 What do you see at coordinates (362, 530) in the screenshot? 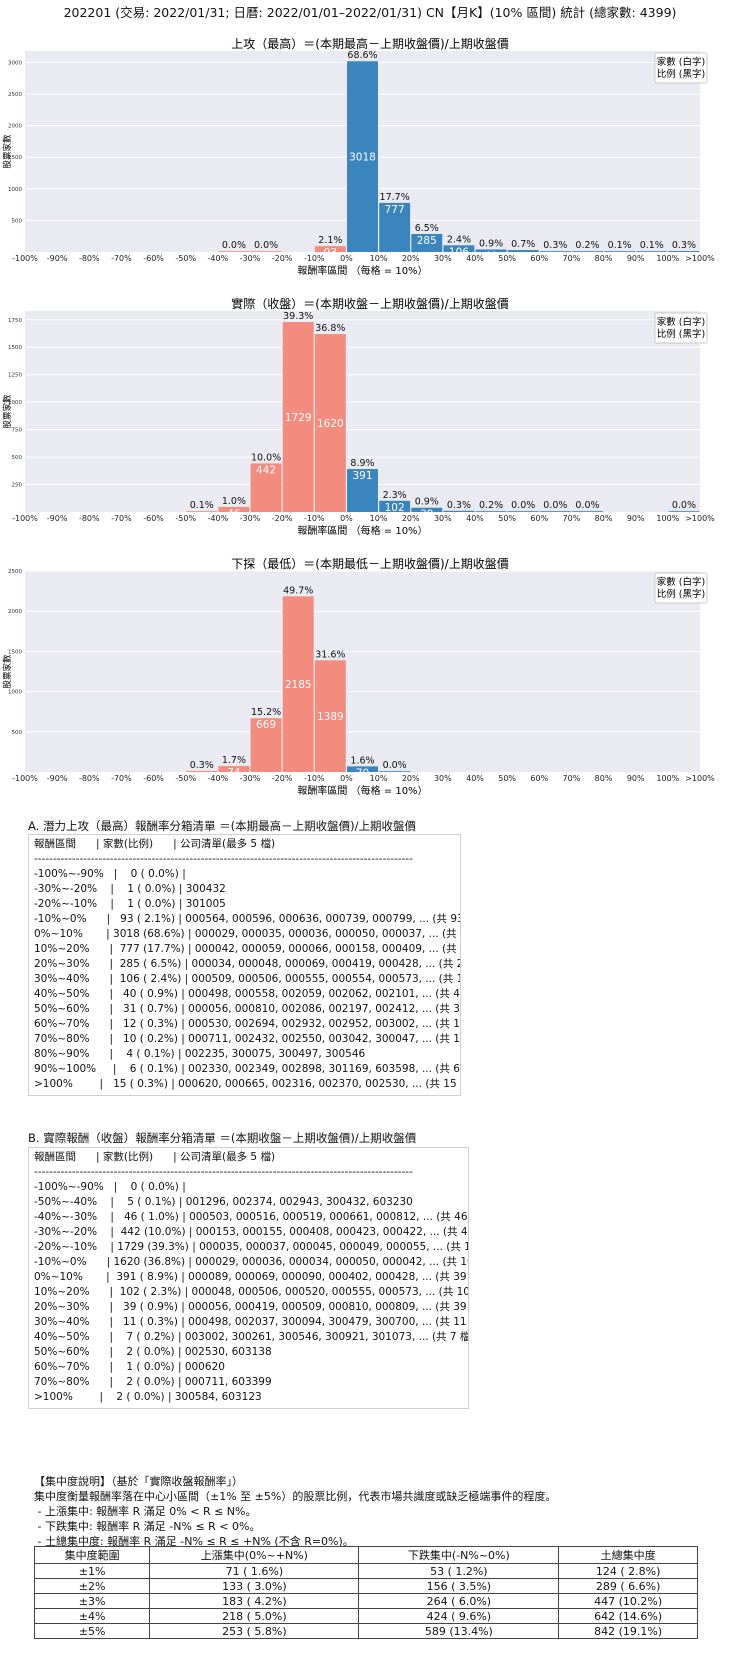
I see `x-axis-label: 報酬率區間 （每格 = 10%）` at bounding box center [362, 530].